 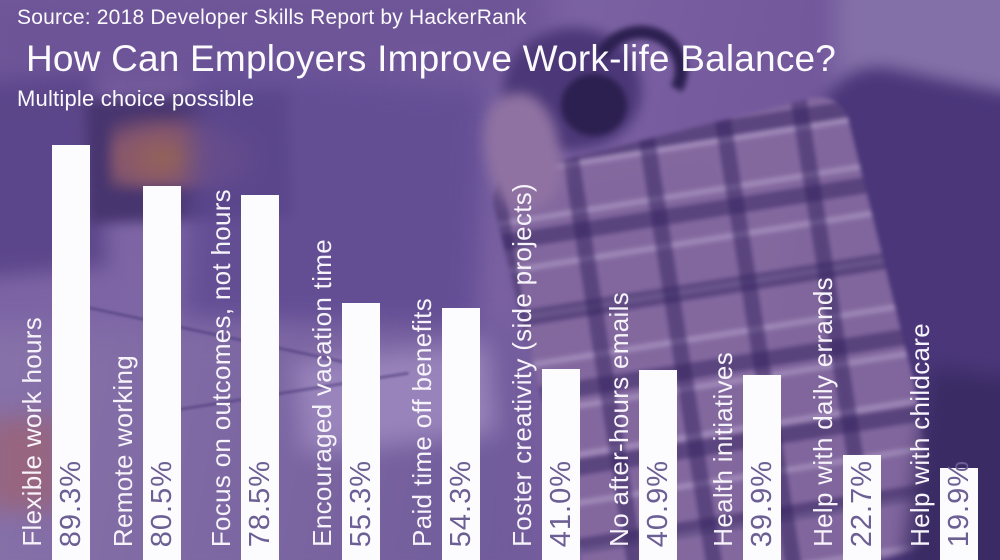 What do you see at coordinates (461, 503) in the screenshot?
I see `bar-value-label: 54.3%` at bounding box center [461, 503].